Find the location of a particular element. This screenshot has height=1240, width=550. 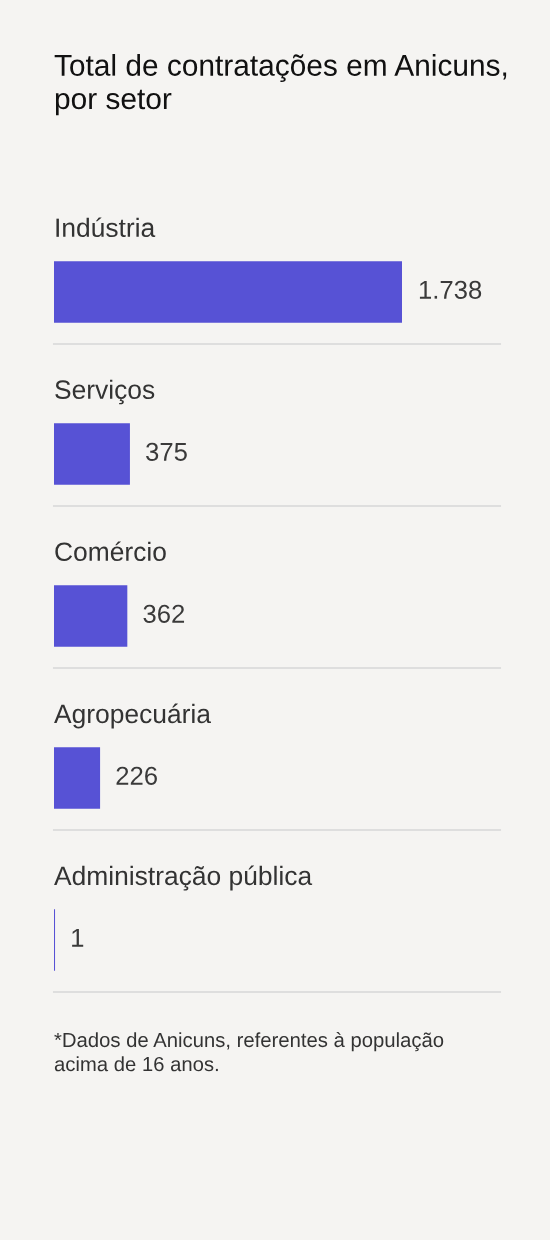

y-tick-label: Comércio is located at coordinates (110, 551).